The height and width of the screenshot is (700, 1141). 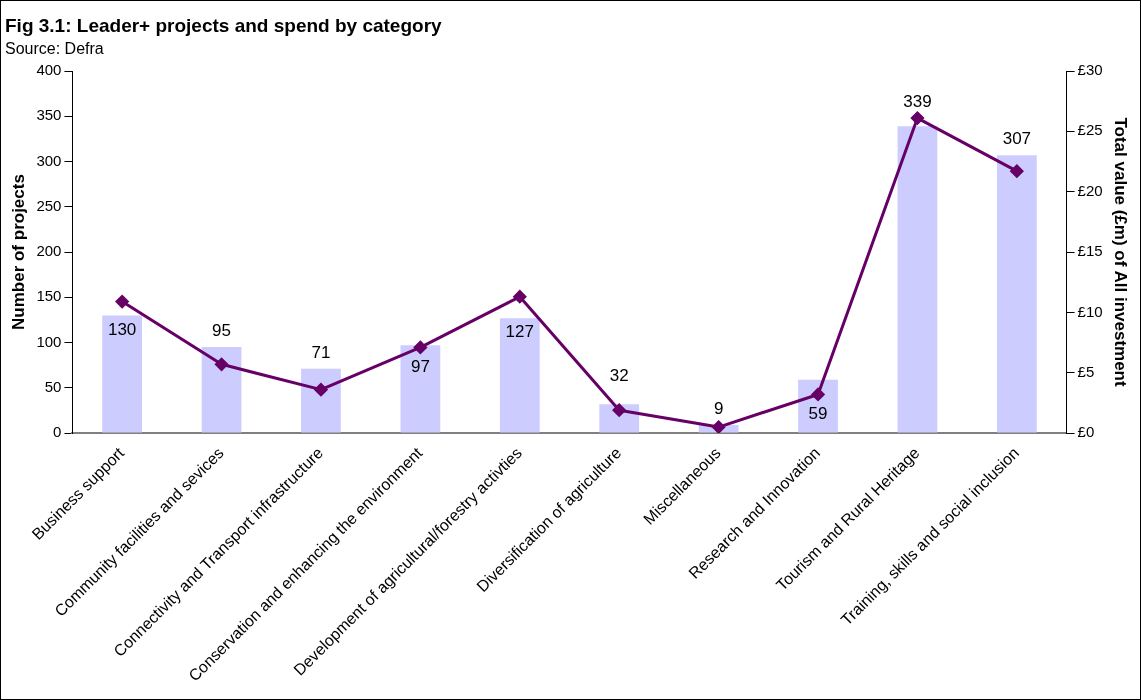 What do you see at coordinates (619, 376) in the screenshot?
I see `data-label: 32` at bounding box center [619, 376].